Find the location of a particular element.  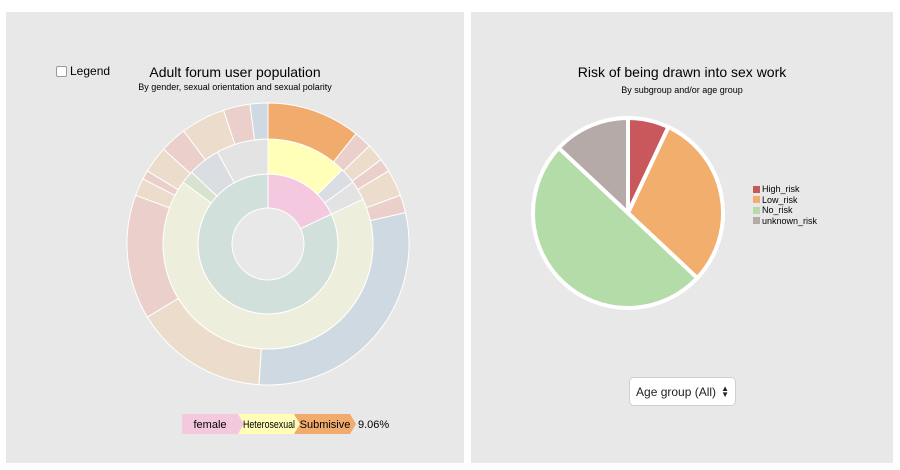

legend-label: Low_risk is located at coordinates (780, 199).